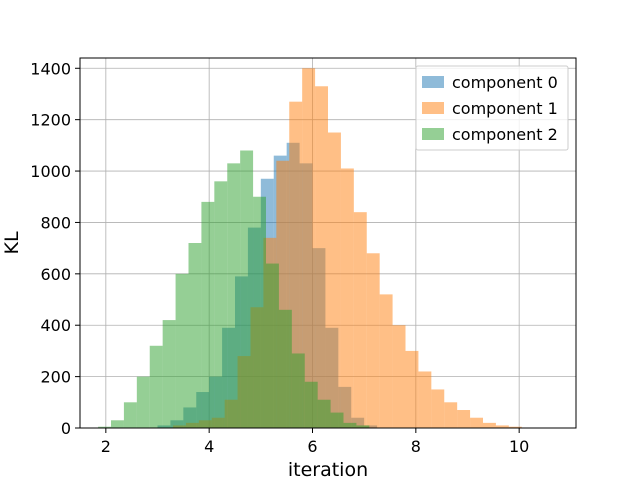 Image resolution: width=640 pixels, height=480 pixels. What do you see at coordinates (312, 446) in the screenshot?
I see `x-tick-label: 6` at bounding box center [312, 446].